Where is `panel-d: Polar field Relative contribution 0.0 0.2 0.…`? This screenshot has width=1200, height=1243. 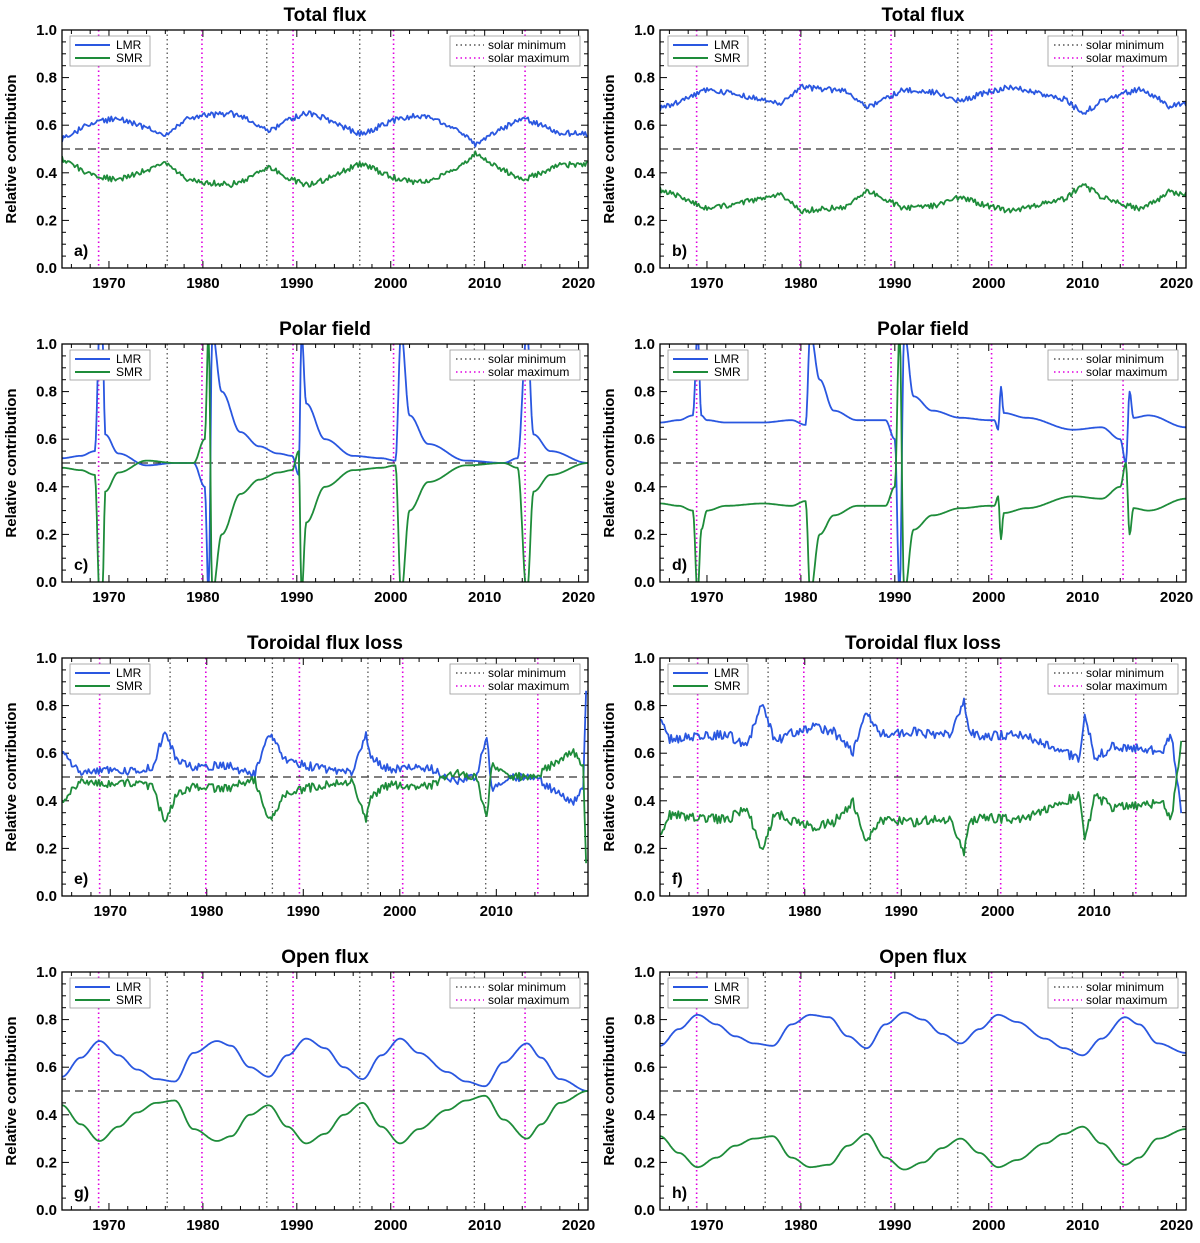
panel-d: Polar field Relative contribution 0.0 0.2 0.… is located at coordinates (897, 462).